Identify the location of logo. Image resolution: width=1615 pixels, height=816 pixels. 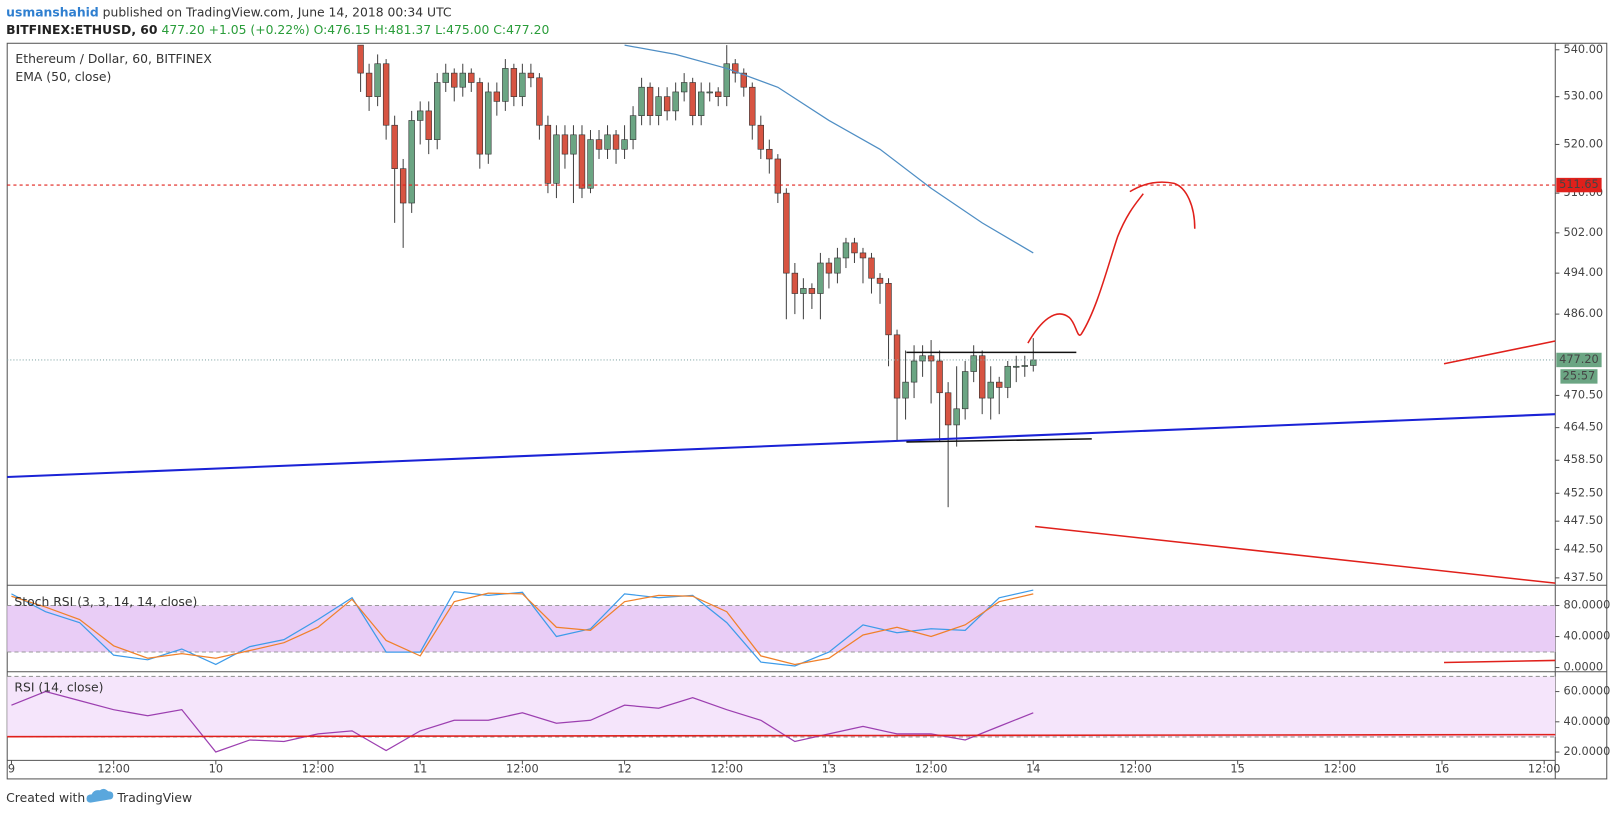
(100, 795).